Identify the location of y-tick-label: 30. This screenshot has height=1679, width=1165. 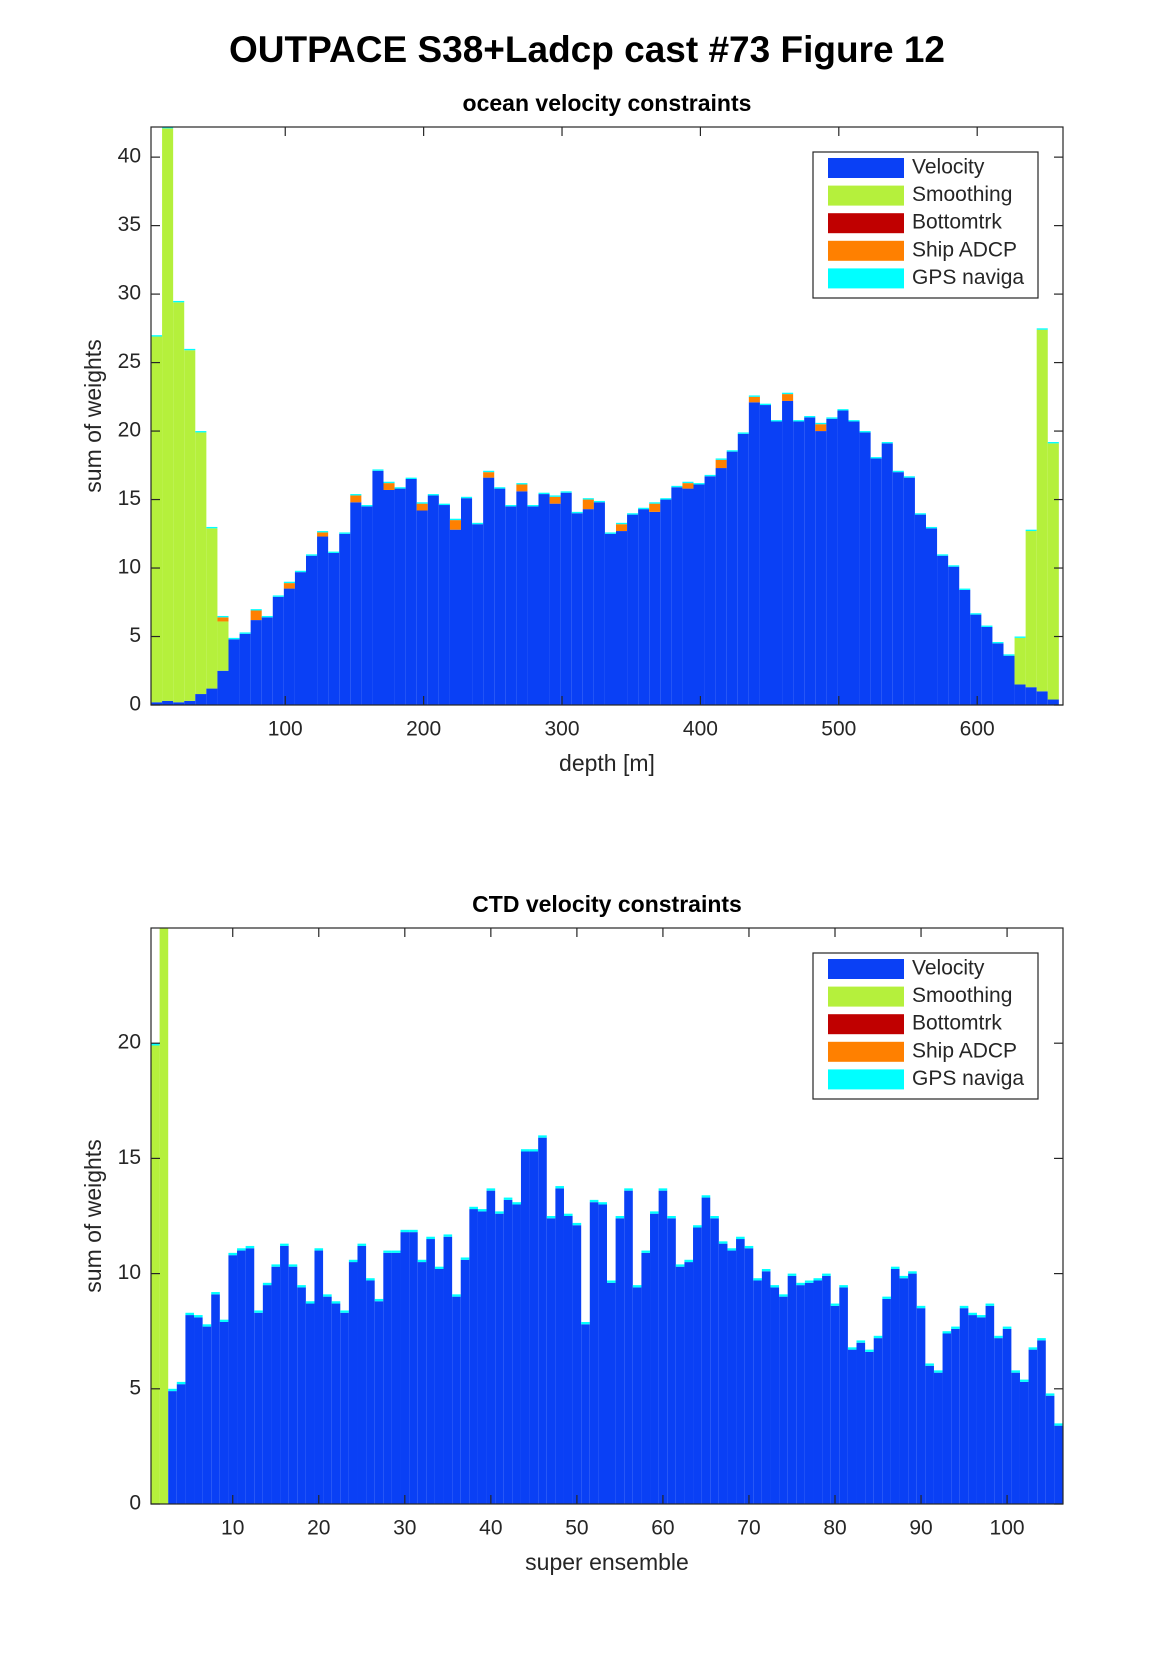
(129, 293).